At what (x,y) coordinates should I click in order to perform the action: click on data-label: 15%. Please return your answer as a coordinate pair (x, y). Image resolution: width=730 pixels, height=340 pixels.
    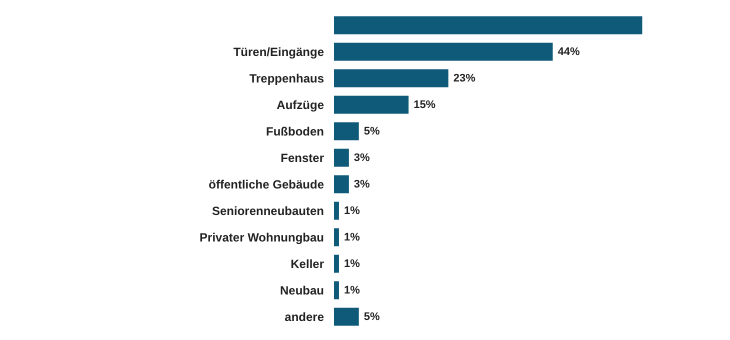
    Looking at the image, I should click on (425, 104).